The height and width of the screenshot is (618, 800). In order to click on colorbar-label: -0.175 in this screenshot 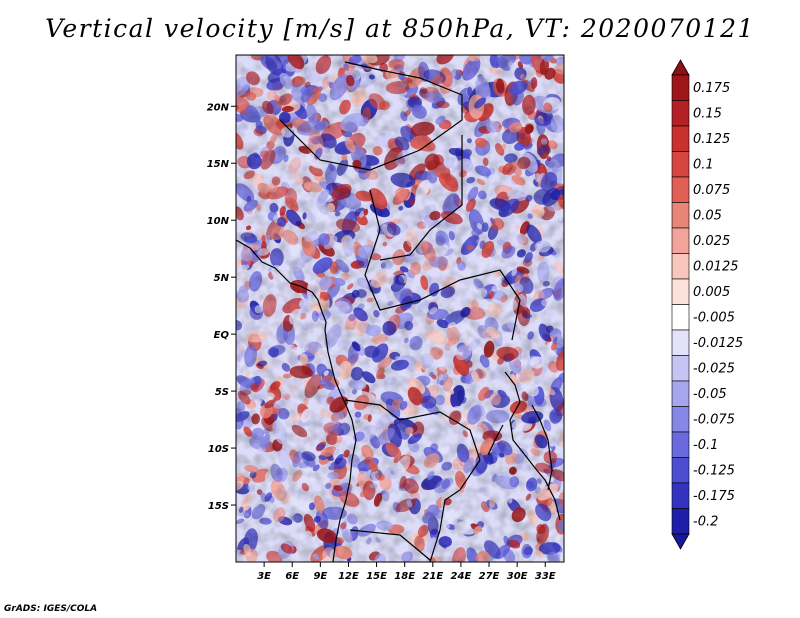, I will do `click(714, 496)`.